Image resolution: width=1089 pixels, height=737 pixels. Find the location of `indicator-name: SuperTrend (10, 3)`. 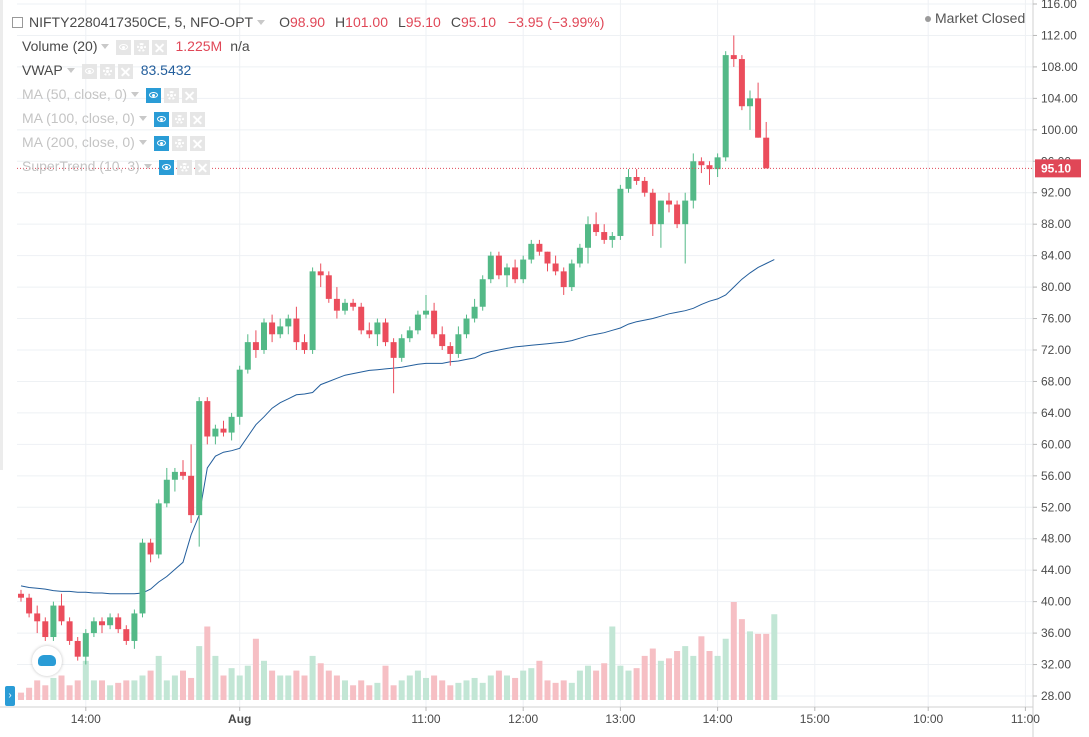

indicator-name: SuperTrend (10, 3) is located at coordinates (81, 166).